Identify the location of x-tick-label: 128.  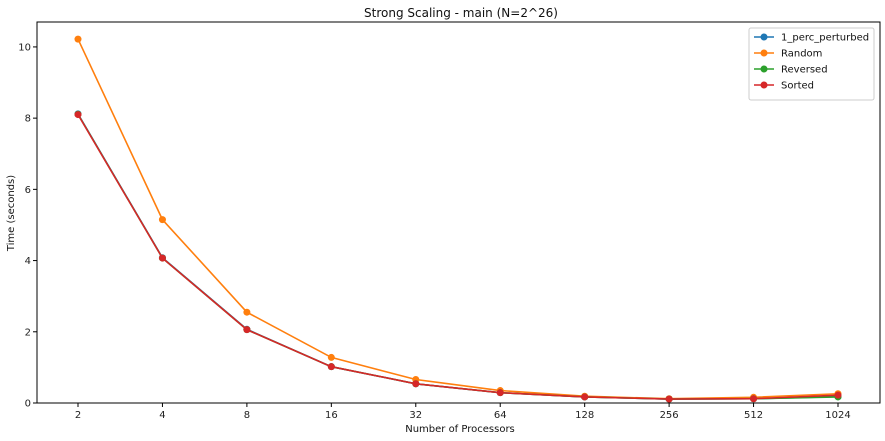
(584, 415).